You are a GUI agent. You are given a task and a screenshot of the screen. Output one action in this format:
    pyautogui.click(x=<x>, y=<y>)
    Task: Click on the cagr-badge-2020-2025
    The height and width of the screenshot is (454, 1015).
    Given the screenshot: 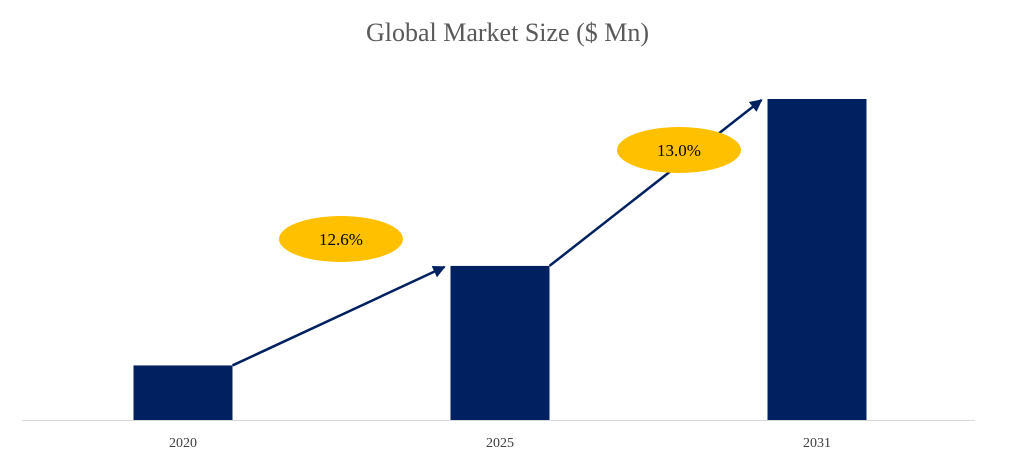 What is the action you would take?
    pyautogui.click(x=341, y=239)
    